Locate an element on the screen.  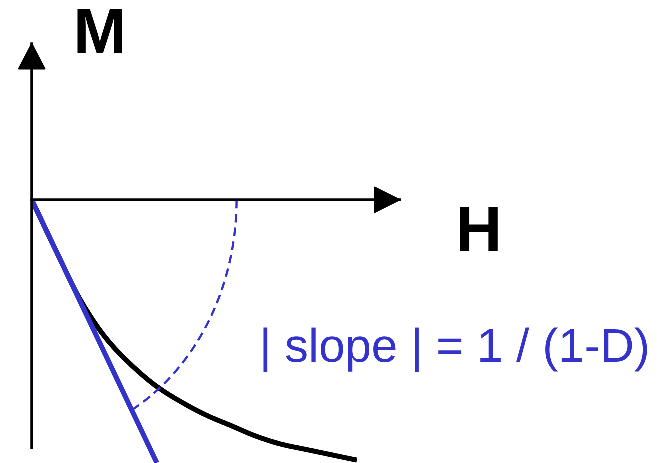
y-axis-title: M is located at coordinates (100, 31).